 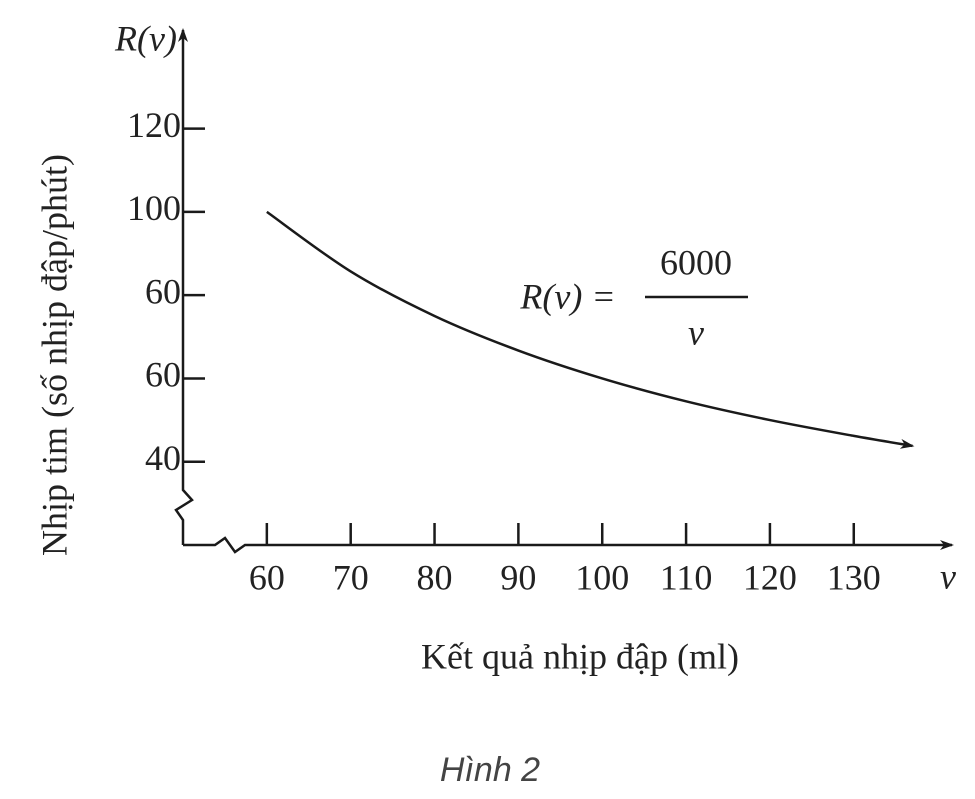 I want to click on x-axis, so click(x=568, y=545).